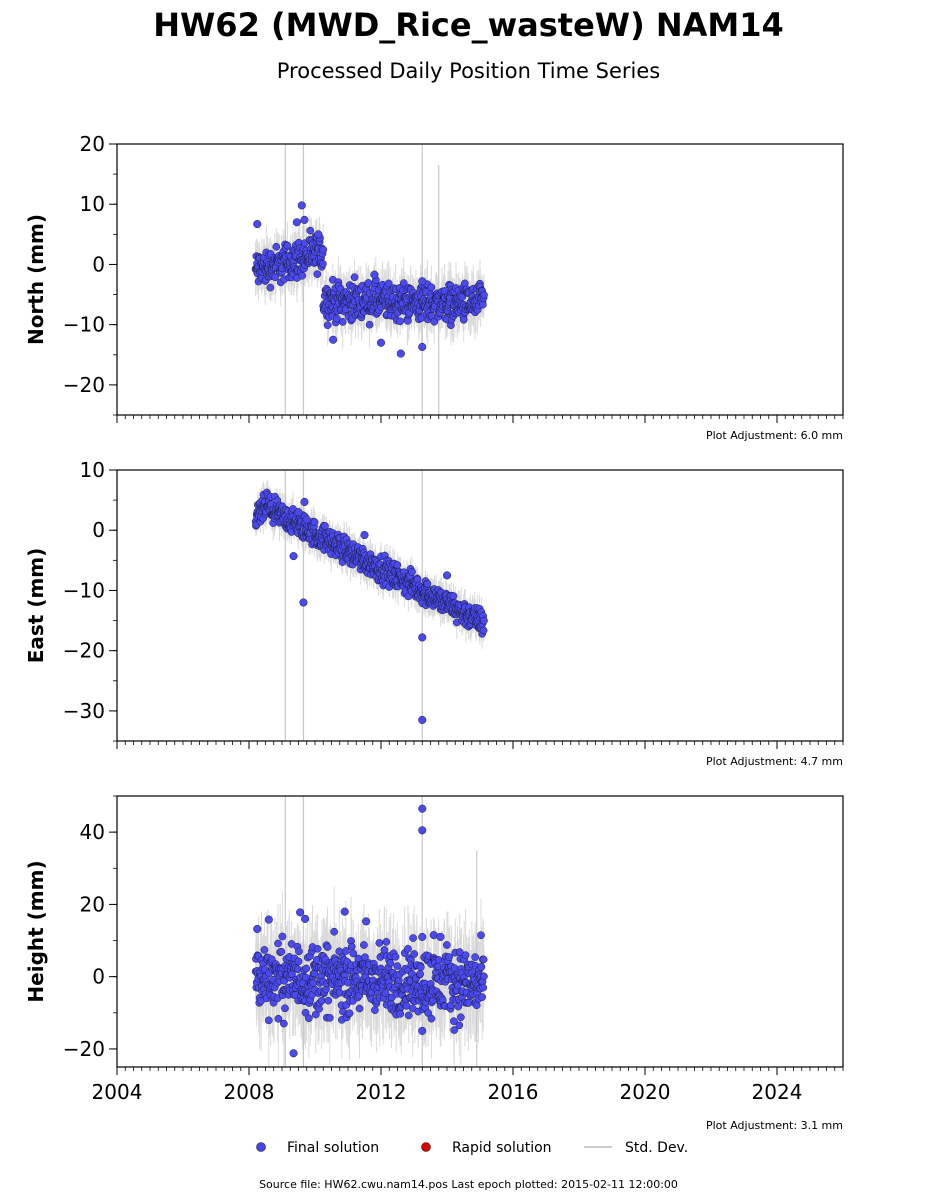  What do you see at coordinates (36, 606) in the screenshot?
I see `y-axis-label: East (mm)` at bounding box center [36, 606].